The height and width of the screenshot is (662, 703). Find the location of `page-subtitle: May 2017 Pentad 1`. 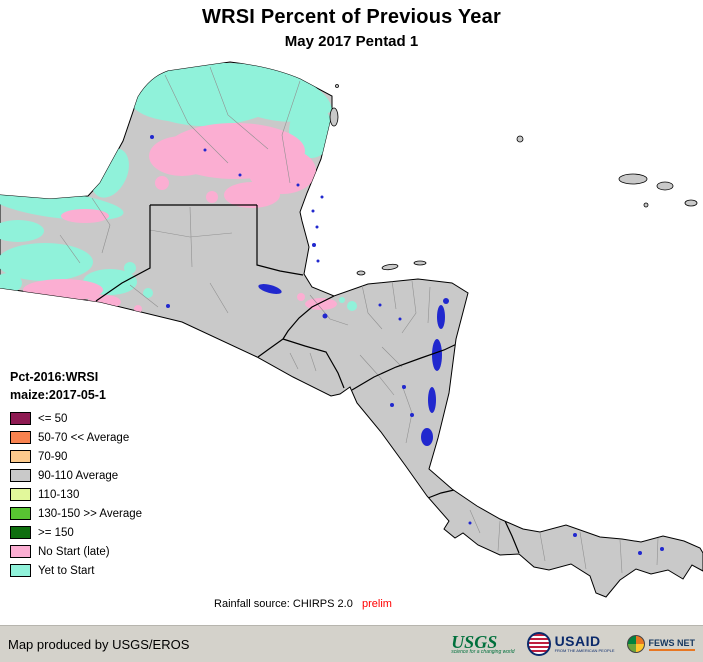

page-subtitle: May 2017 Pentad 1 is located at coordinates (351, 41).